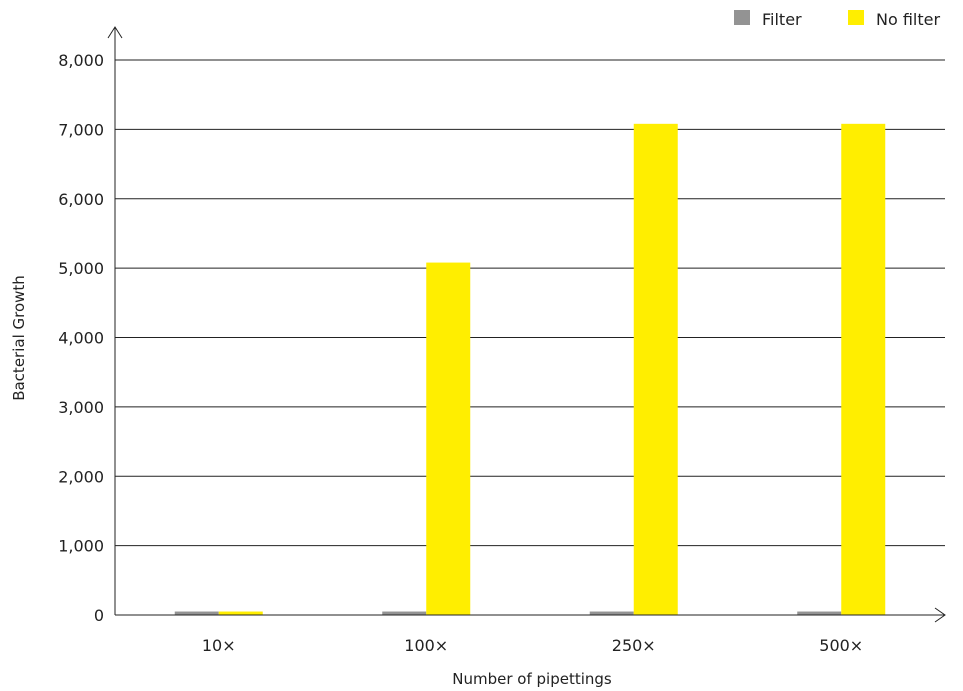 This screenshot has height=691, width=963. I want to click on x-tick-label: 500×, so click(841, 645).